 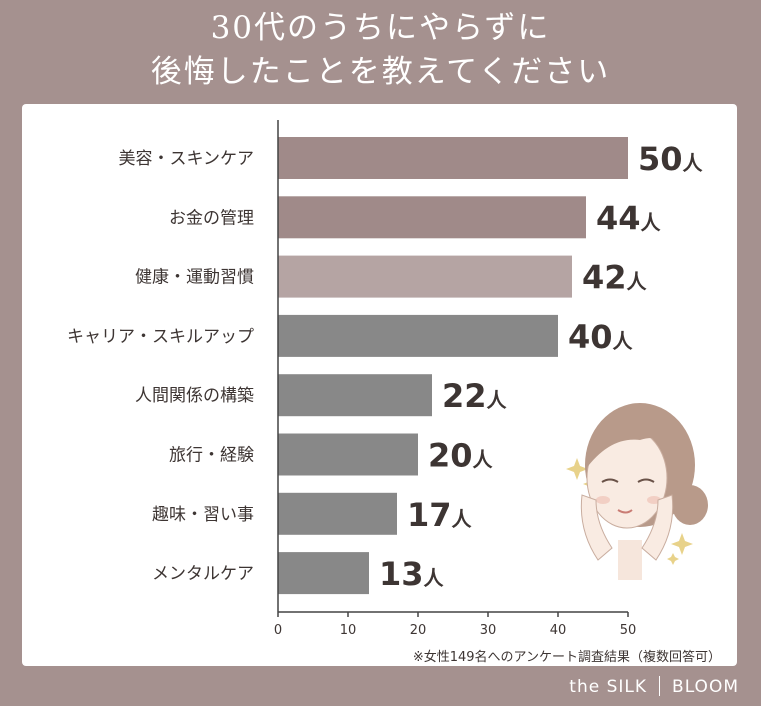 I want to click on chart-title: 30代のうちにやらずに 後悔したことを教えてください, so click(x=380, y=50).